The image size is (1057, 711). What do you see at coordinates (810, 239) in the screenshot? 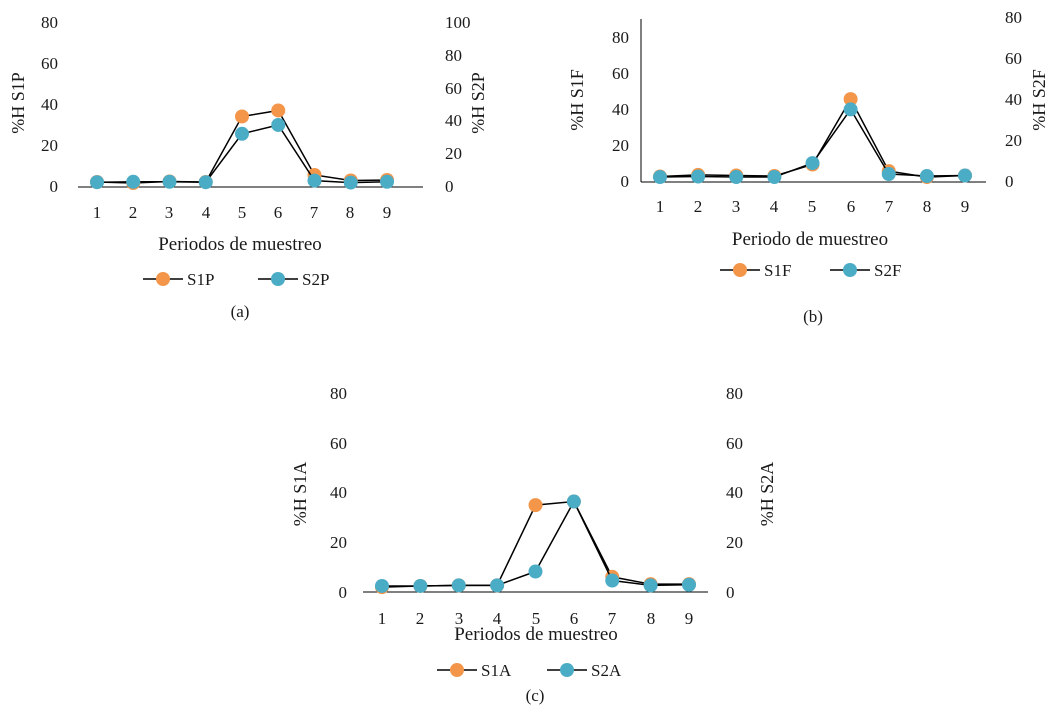
I see `x-axis-title: Periodo de muestreo` at bounding box center [810, 239].